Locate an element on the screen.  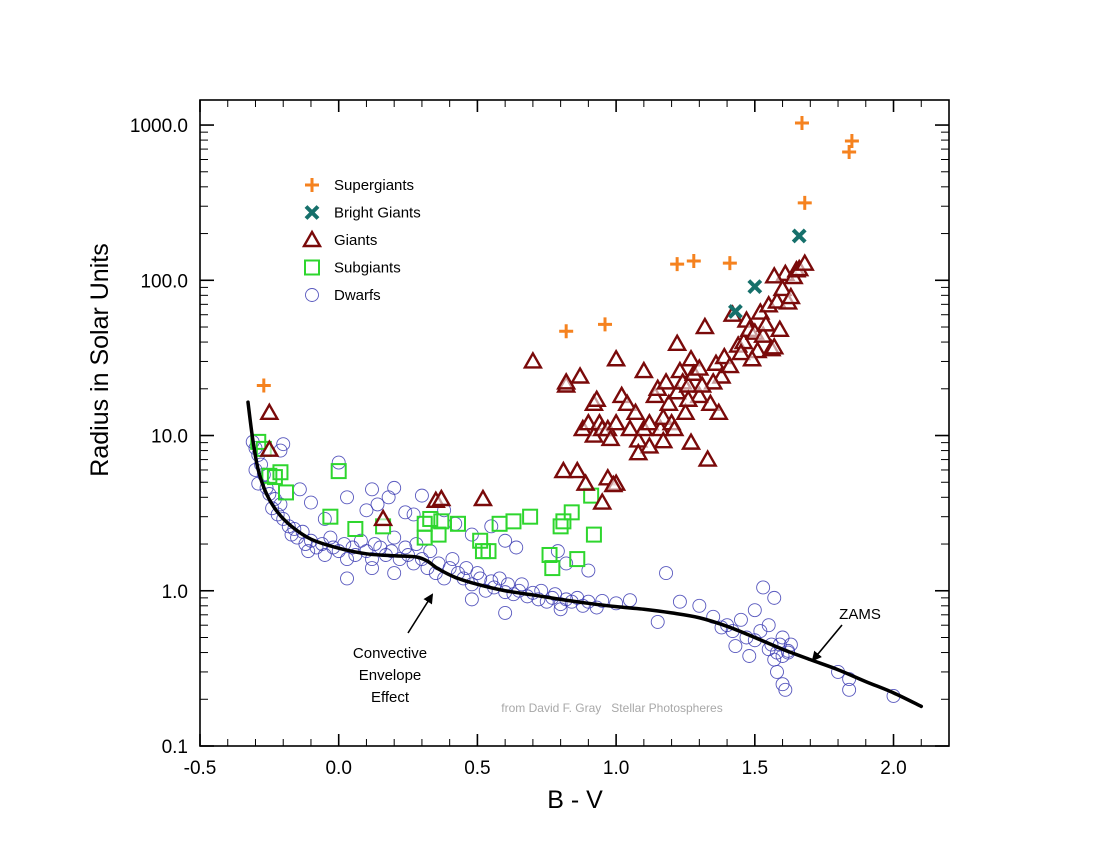
convective-label-line: Convective is located at coordinates (390, 653).